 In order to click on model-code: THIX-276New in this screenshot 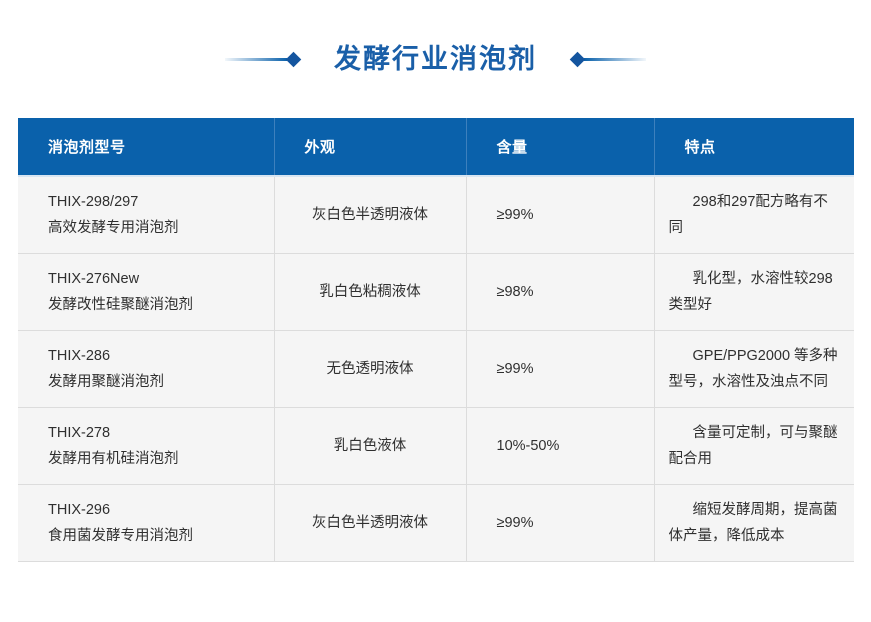, I will do `click(94, 279)`.